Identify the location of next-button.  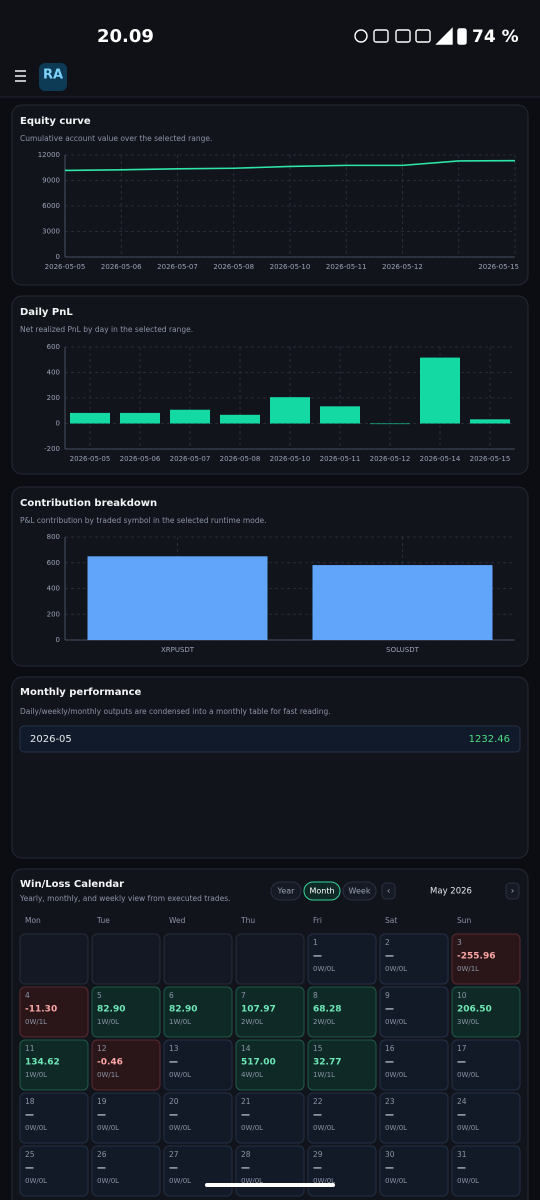
(512, 891).